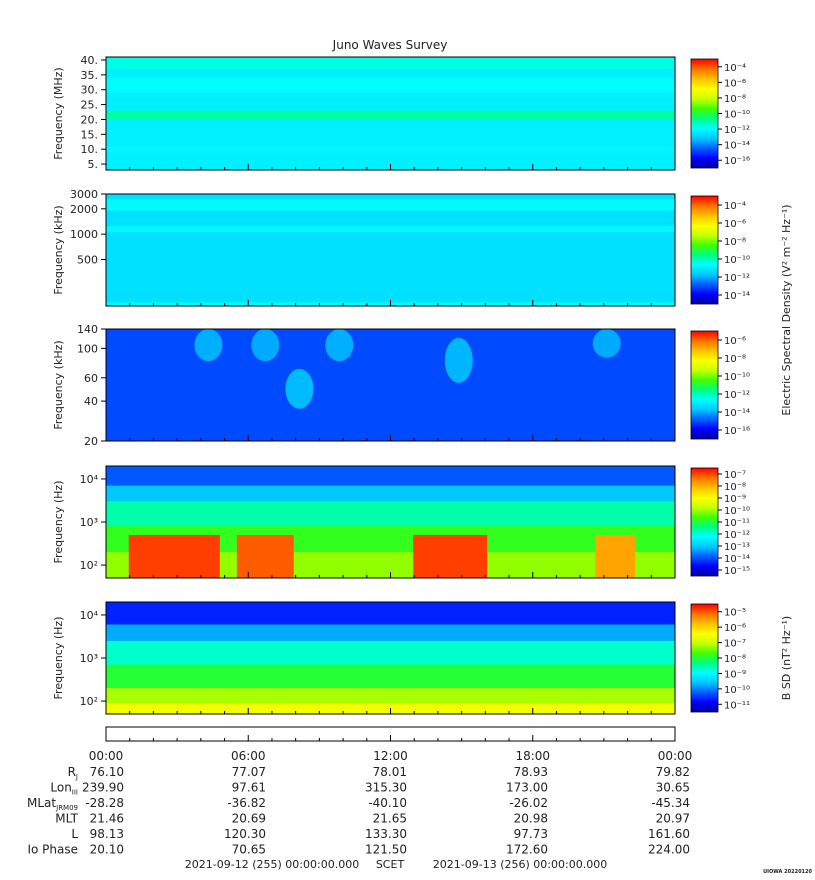  I want to click on y-tick-label: 15., so click(90, 134).